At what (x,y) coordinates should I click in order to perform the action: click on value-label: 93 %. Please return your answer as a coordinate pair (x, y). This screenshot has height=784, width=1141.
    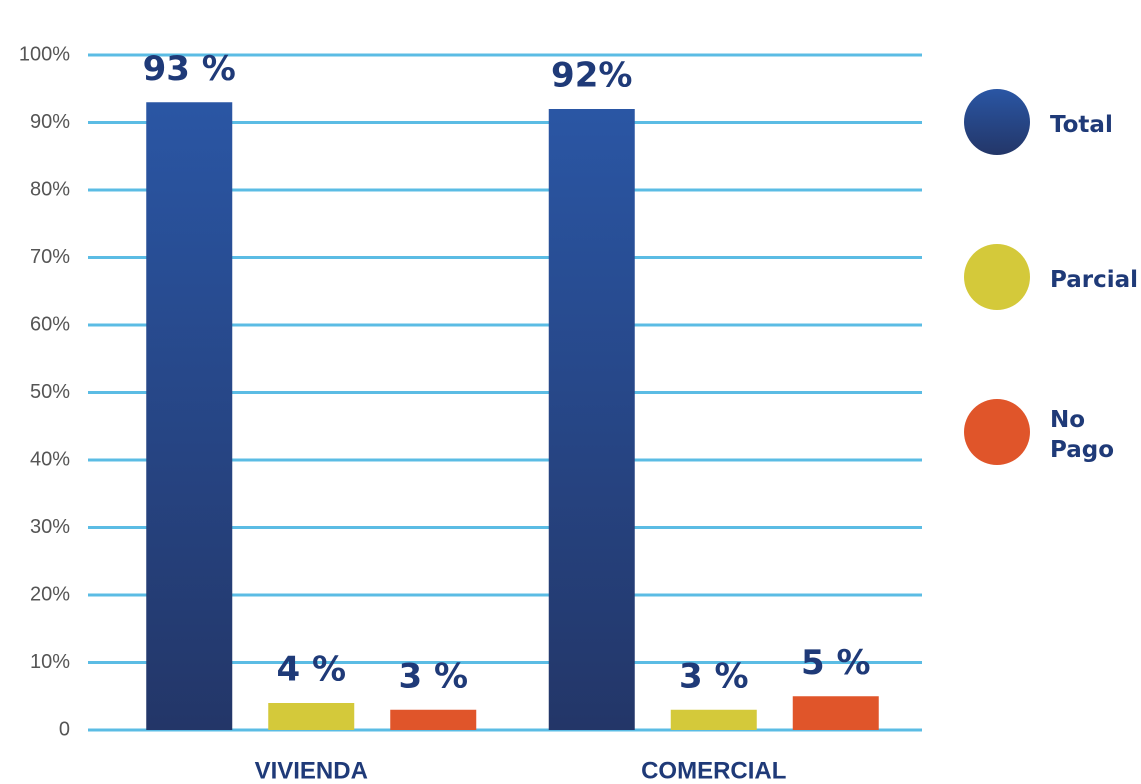
    Looking at the image, I should click on (189, 69).